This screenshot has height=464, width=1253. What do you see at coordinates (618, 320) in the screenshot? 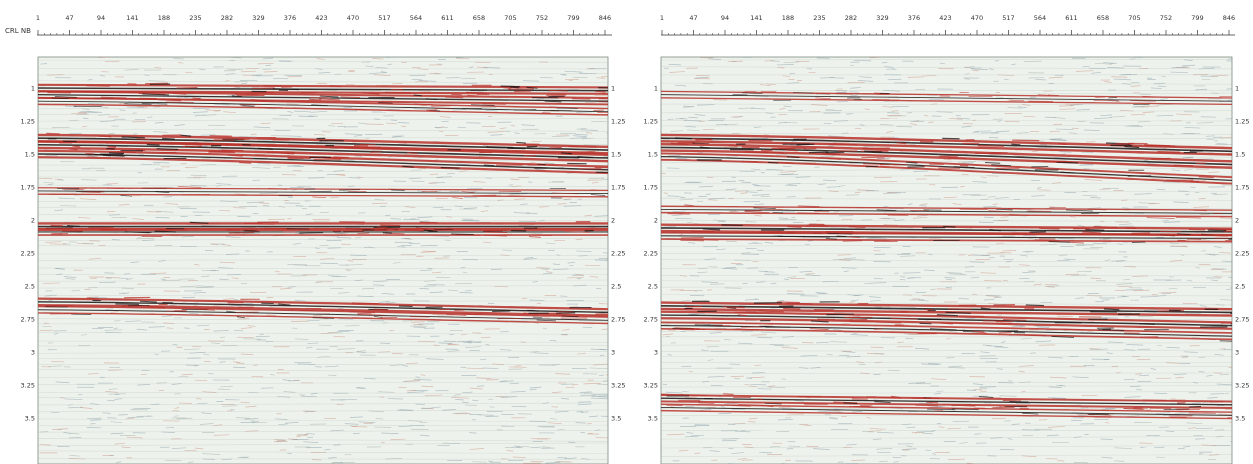
I see `y-tick-label-right: 2.75` at bounding box center [618, 320].